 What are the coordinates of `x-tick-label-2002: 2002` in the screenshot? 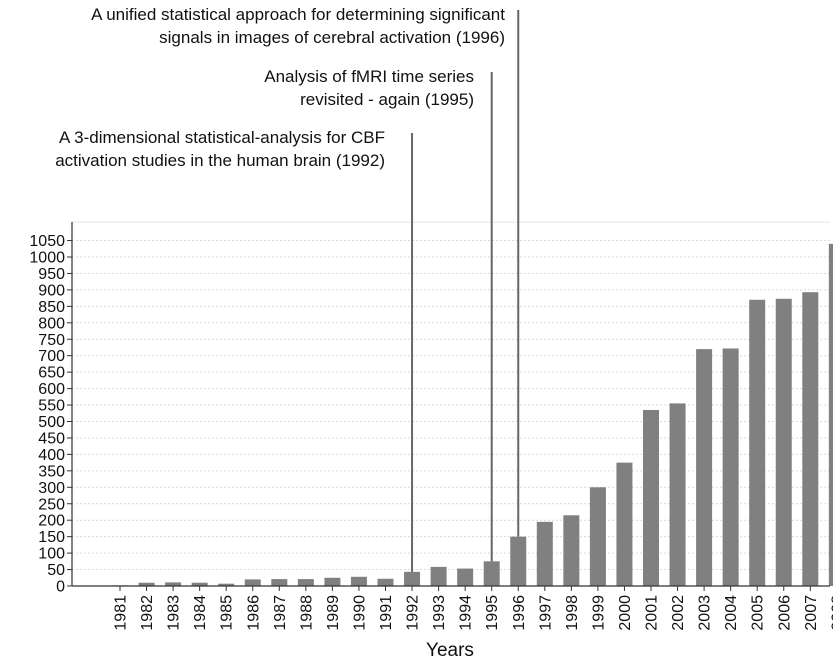 It's located at (678, 613).